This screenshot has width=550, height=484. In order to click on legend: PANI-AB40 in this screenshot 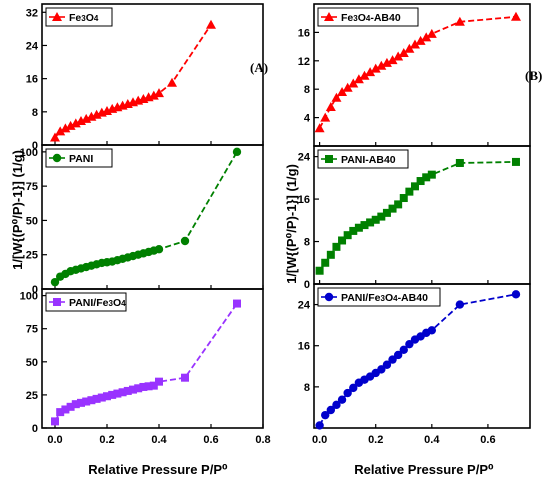, I will do `click(363, 159)`.